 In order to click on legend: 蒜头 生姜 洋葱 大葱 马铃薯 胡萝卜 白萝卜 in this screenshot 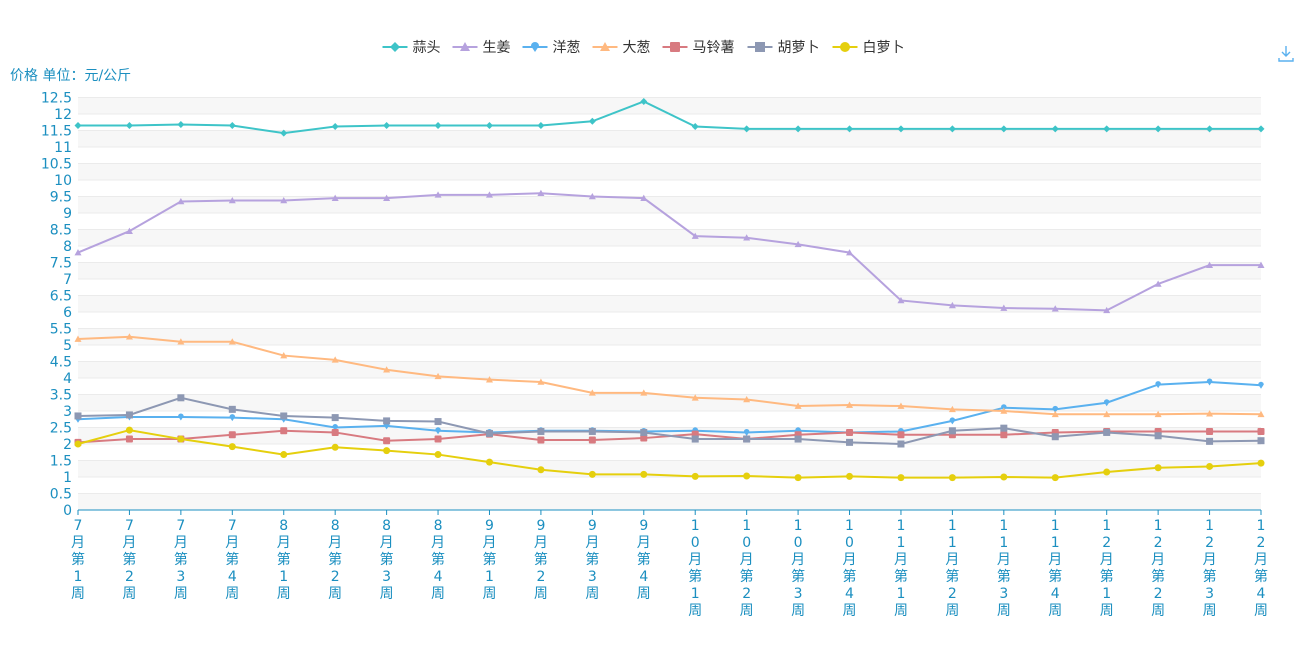, I will do `click(643, 48)`.